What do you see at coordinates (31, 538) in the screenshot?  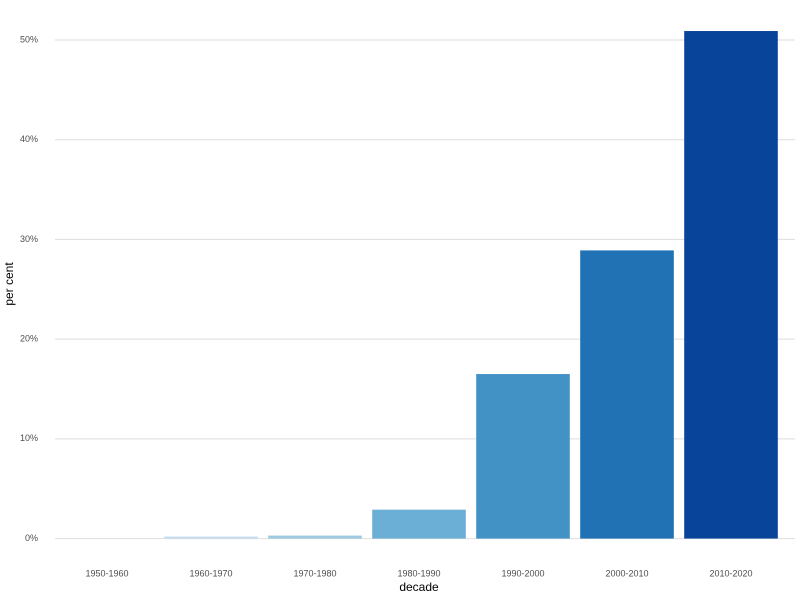 I see `y-tick-label: 0%` at bounding box center [31, 538].